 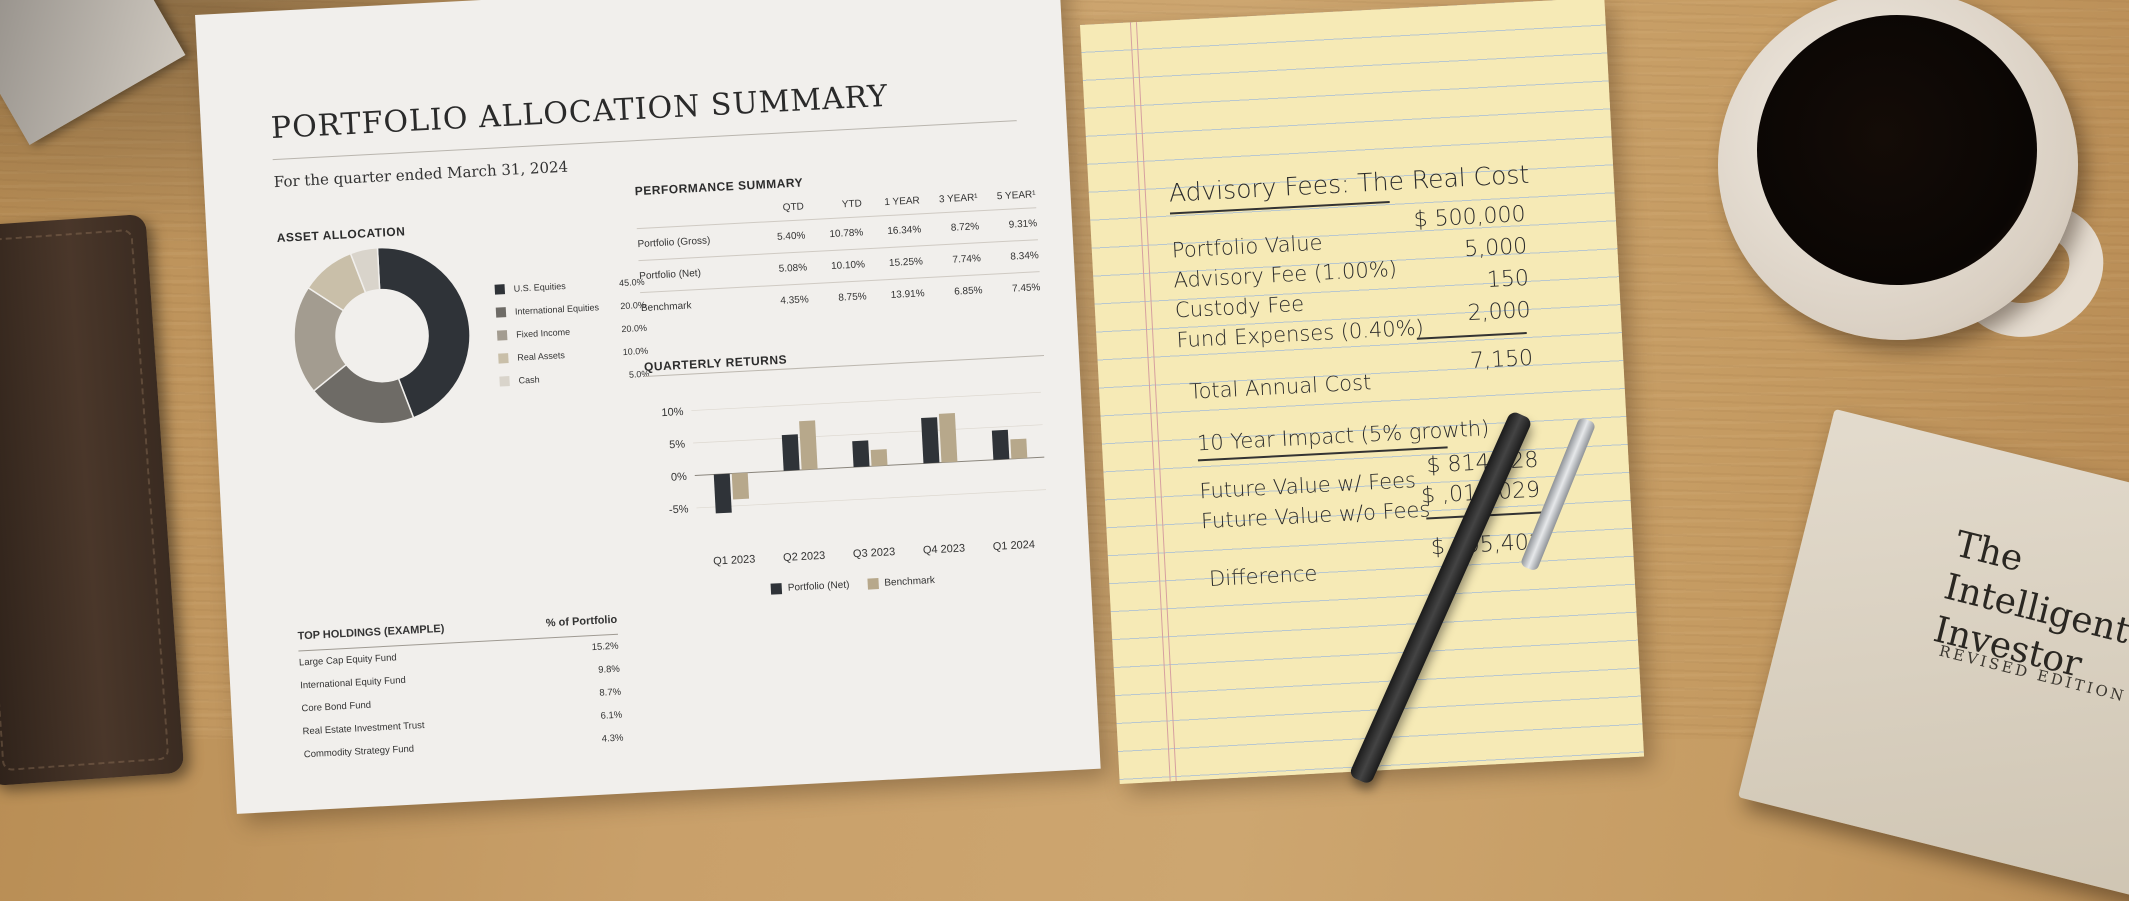 What do you see at coordinates (715, 363) in the screenshot?
I see `quarterly-returns-label: QUARTERLY RETURNS` at bounding box center [715, 363].